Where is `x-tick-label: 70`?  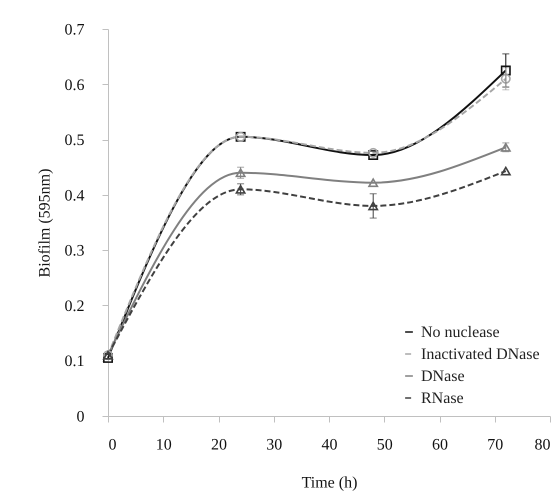
x-tick-label: 70 is located at coordinates (495, 445).